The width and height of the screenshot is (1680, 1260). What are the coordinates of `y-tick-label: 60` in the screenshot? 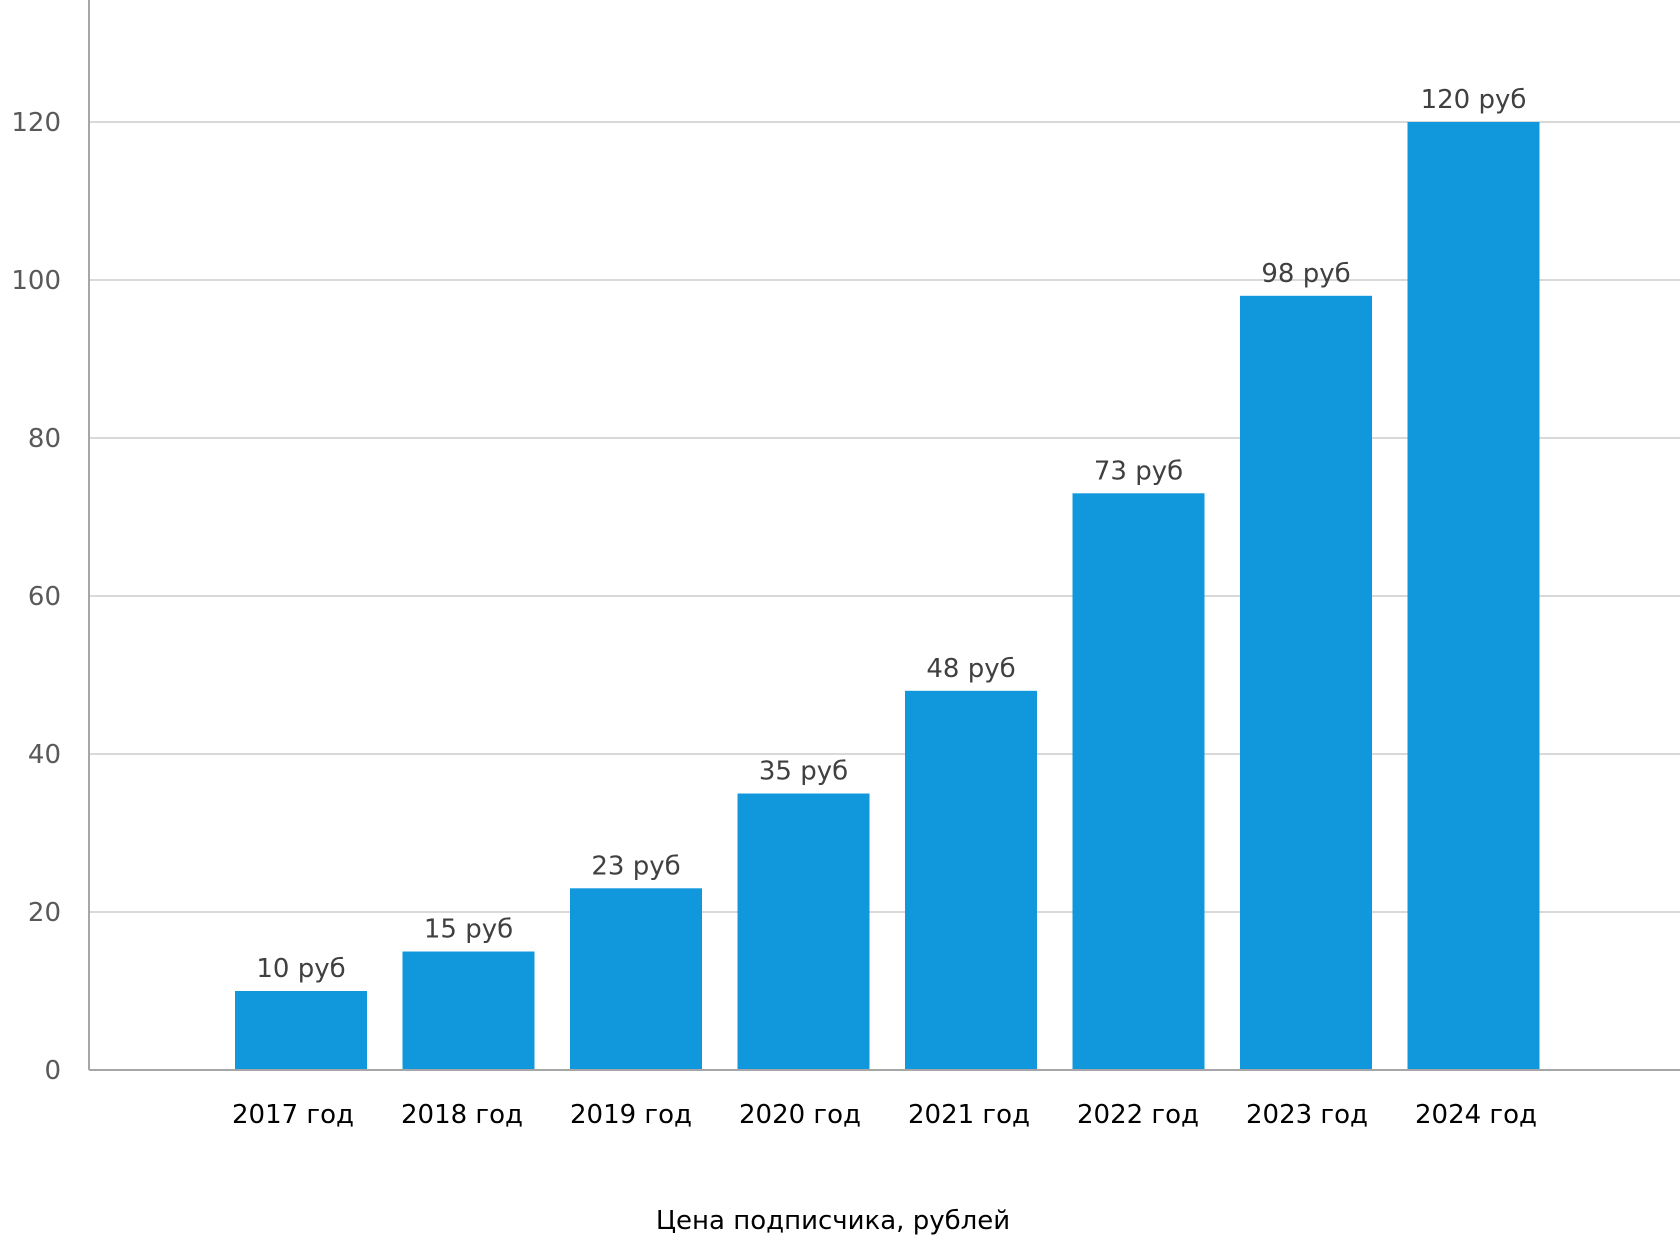 It's located at (44, 597).